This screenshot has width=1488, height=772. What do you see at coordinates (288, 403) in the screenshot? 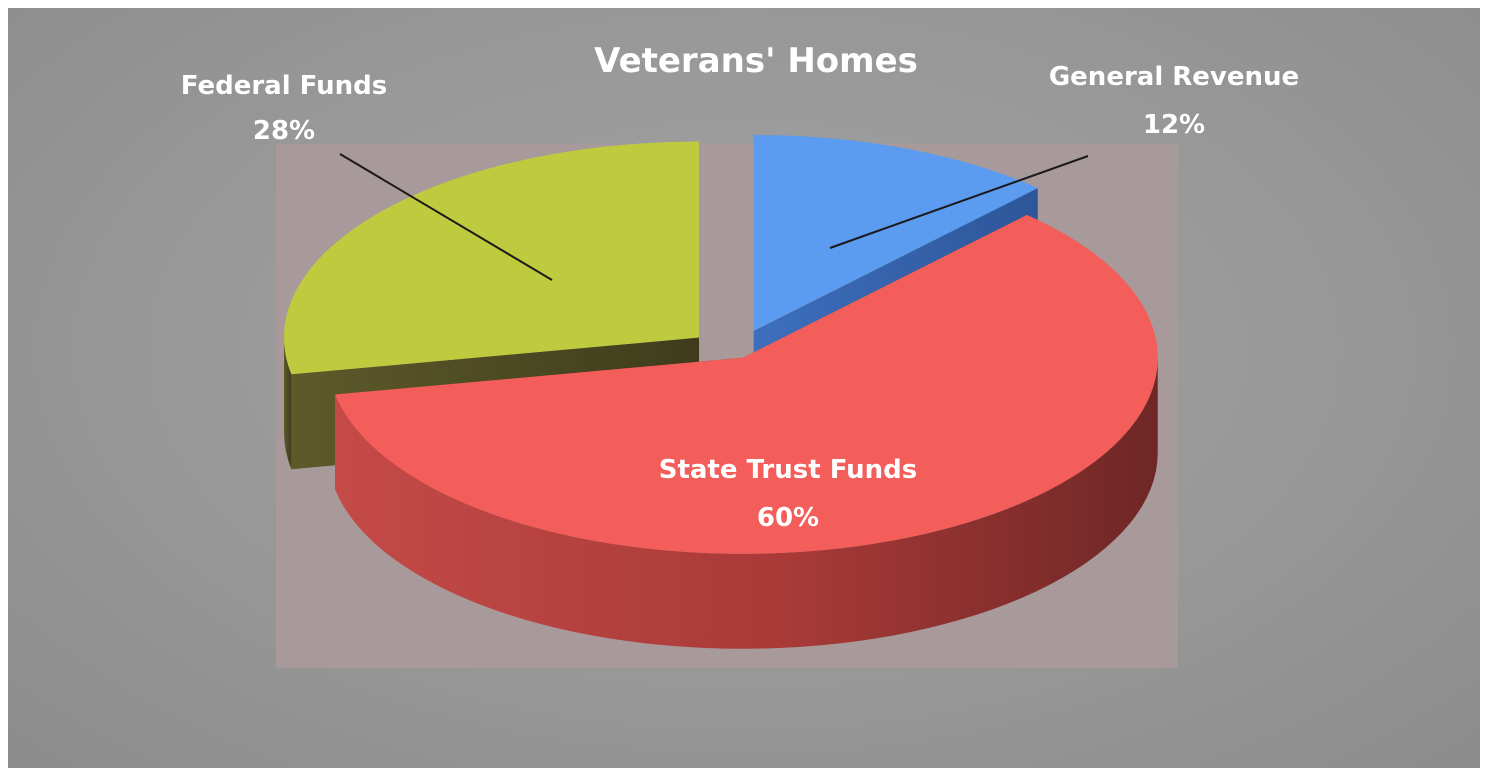
I see `slice-side-federal-funds` at bounding box center [288, 403].